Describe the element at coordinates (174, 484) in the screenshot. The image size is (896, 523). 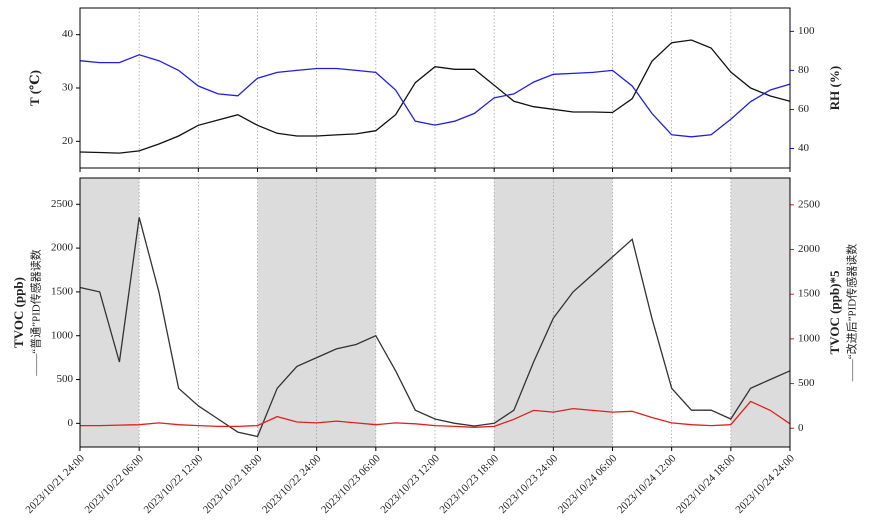
I see `x-tick-label: 2023/10/22 12:00` at that location.